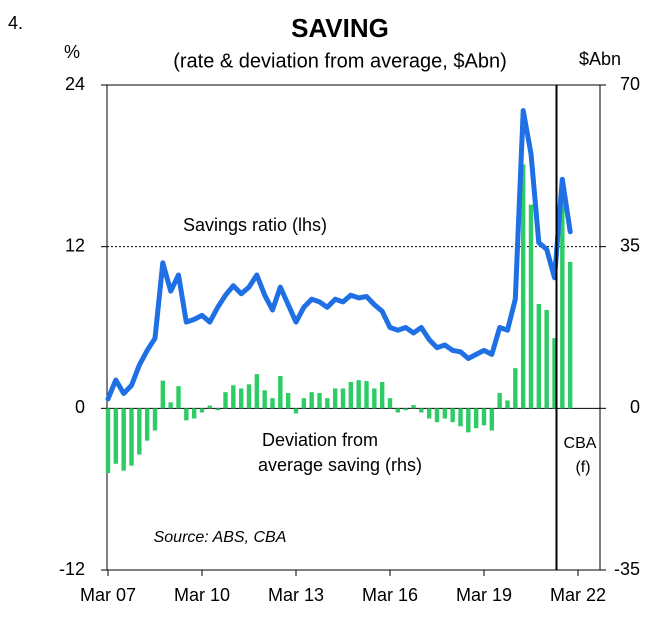  What do you see at coordinates (630, 245) in the screenshot?
I see `y2-tick-label: 35` at bounding box center [630, 245].